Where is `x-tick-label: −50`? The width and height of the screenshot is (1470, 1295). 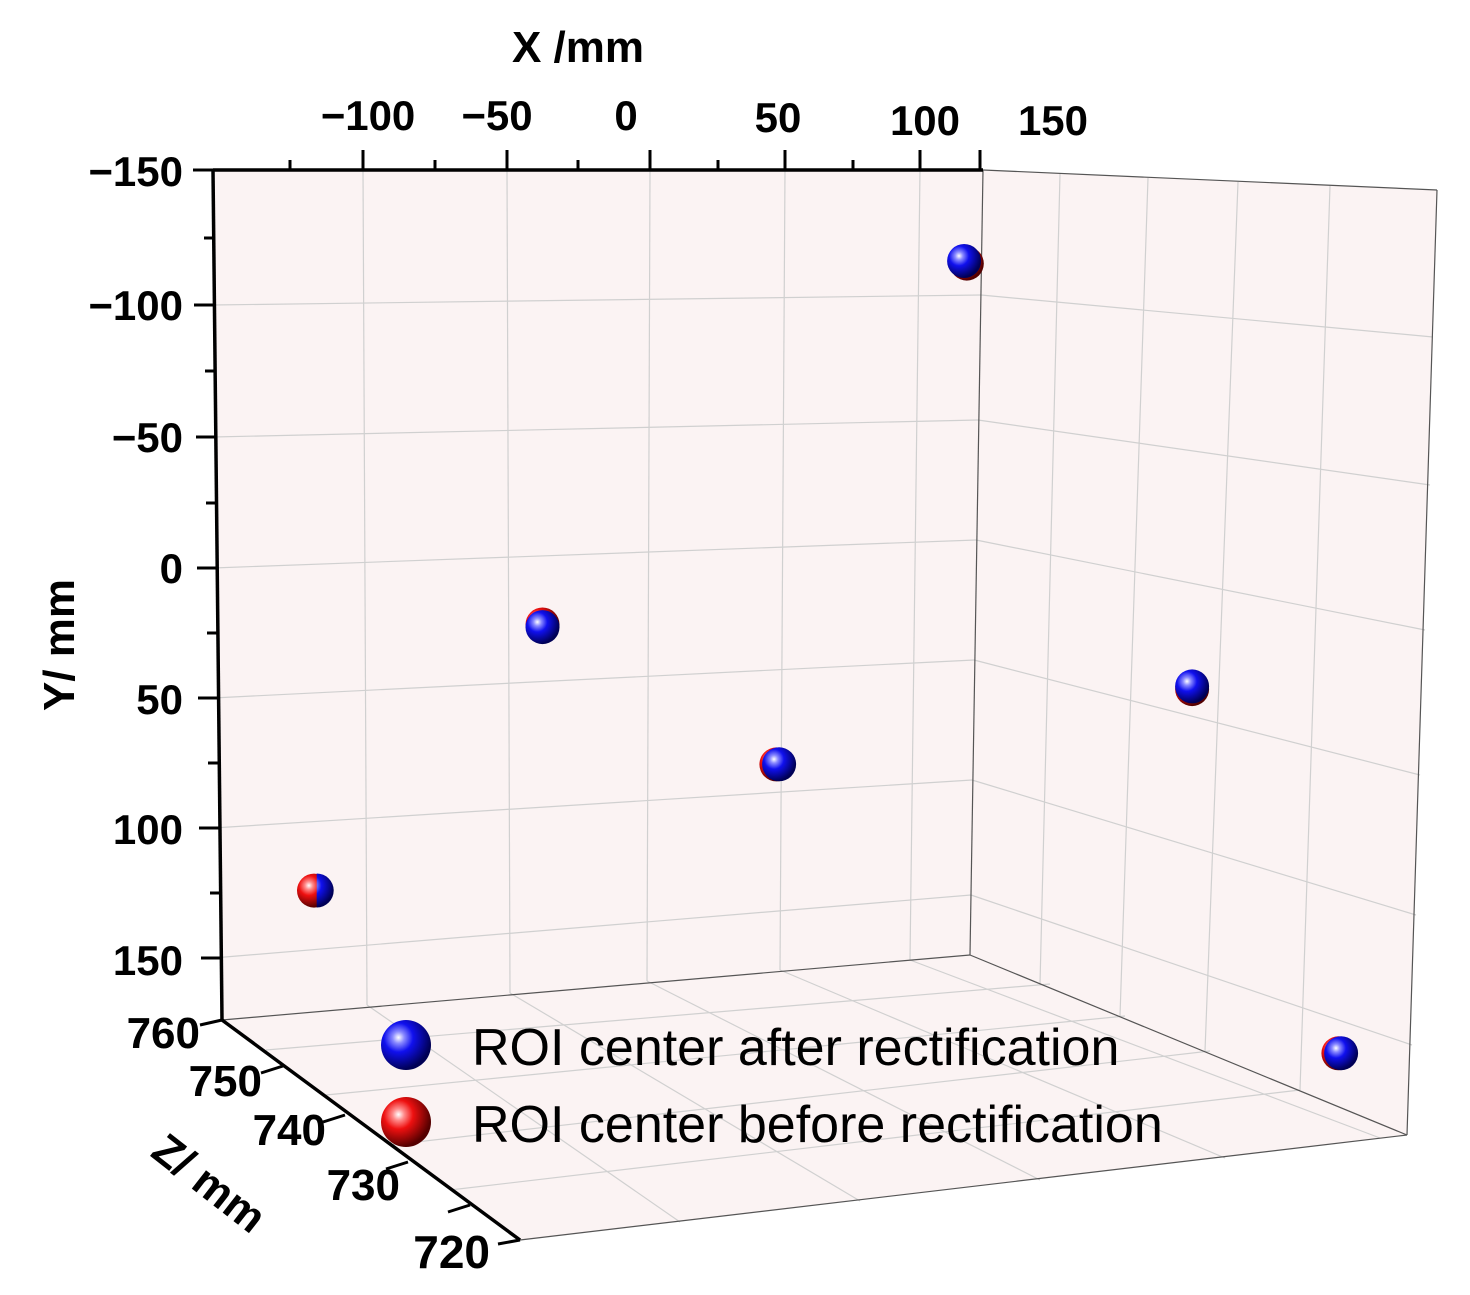 x-tick-label: −50 is located at coordinates (496, 115).